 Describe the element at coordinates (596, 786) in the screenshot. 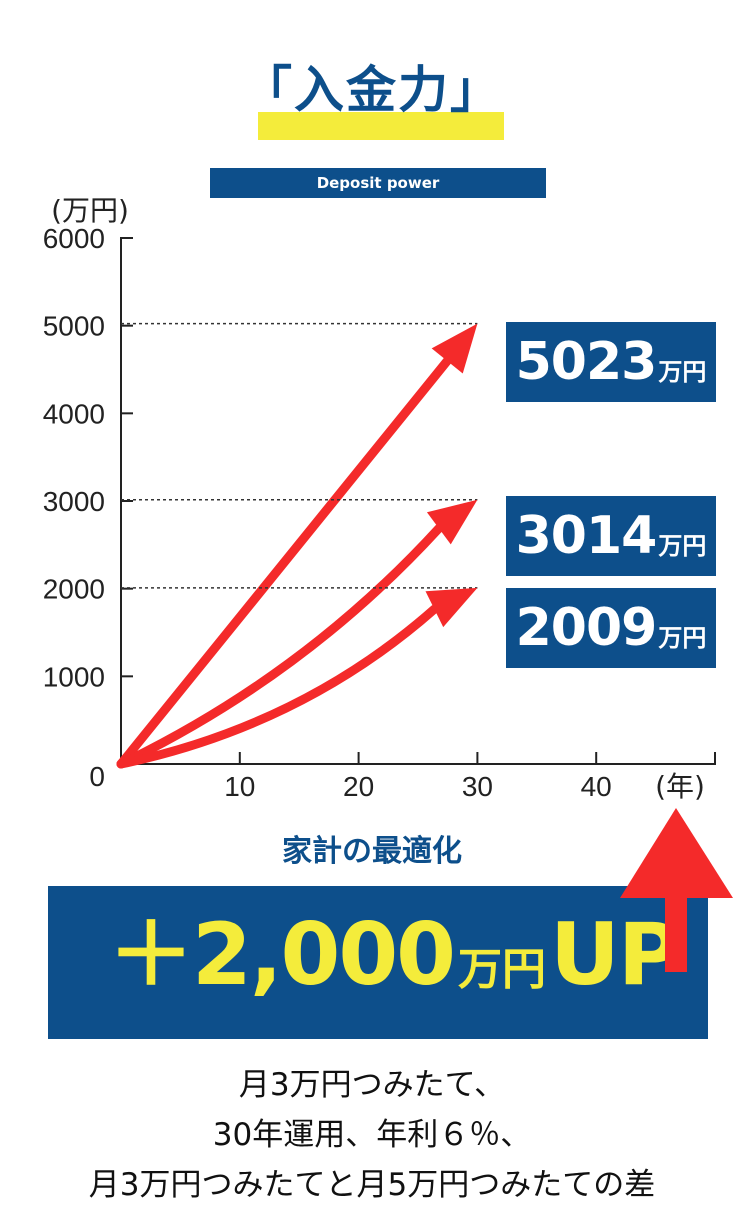

I see `x-tick-label: 40` at that location.